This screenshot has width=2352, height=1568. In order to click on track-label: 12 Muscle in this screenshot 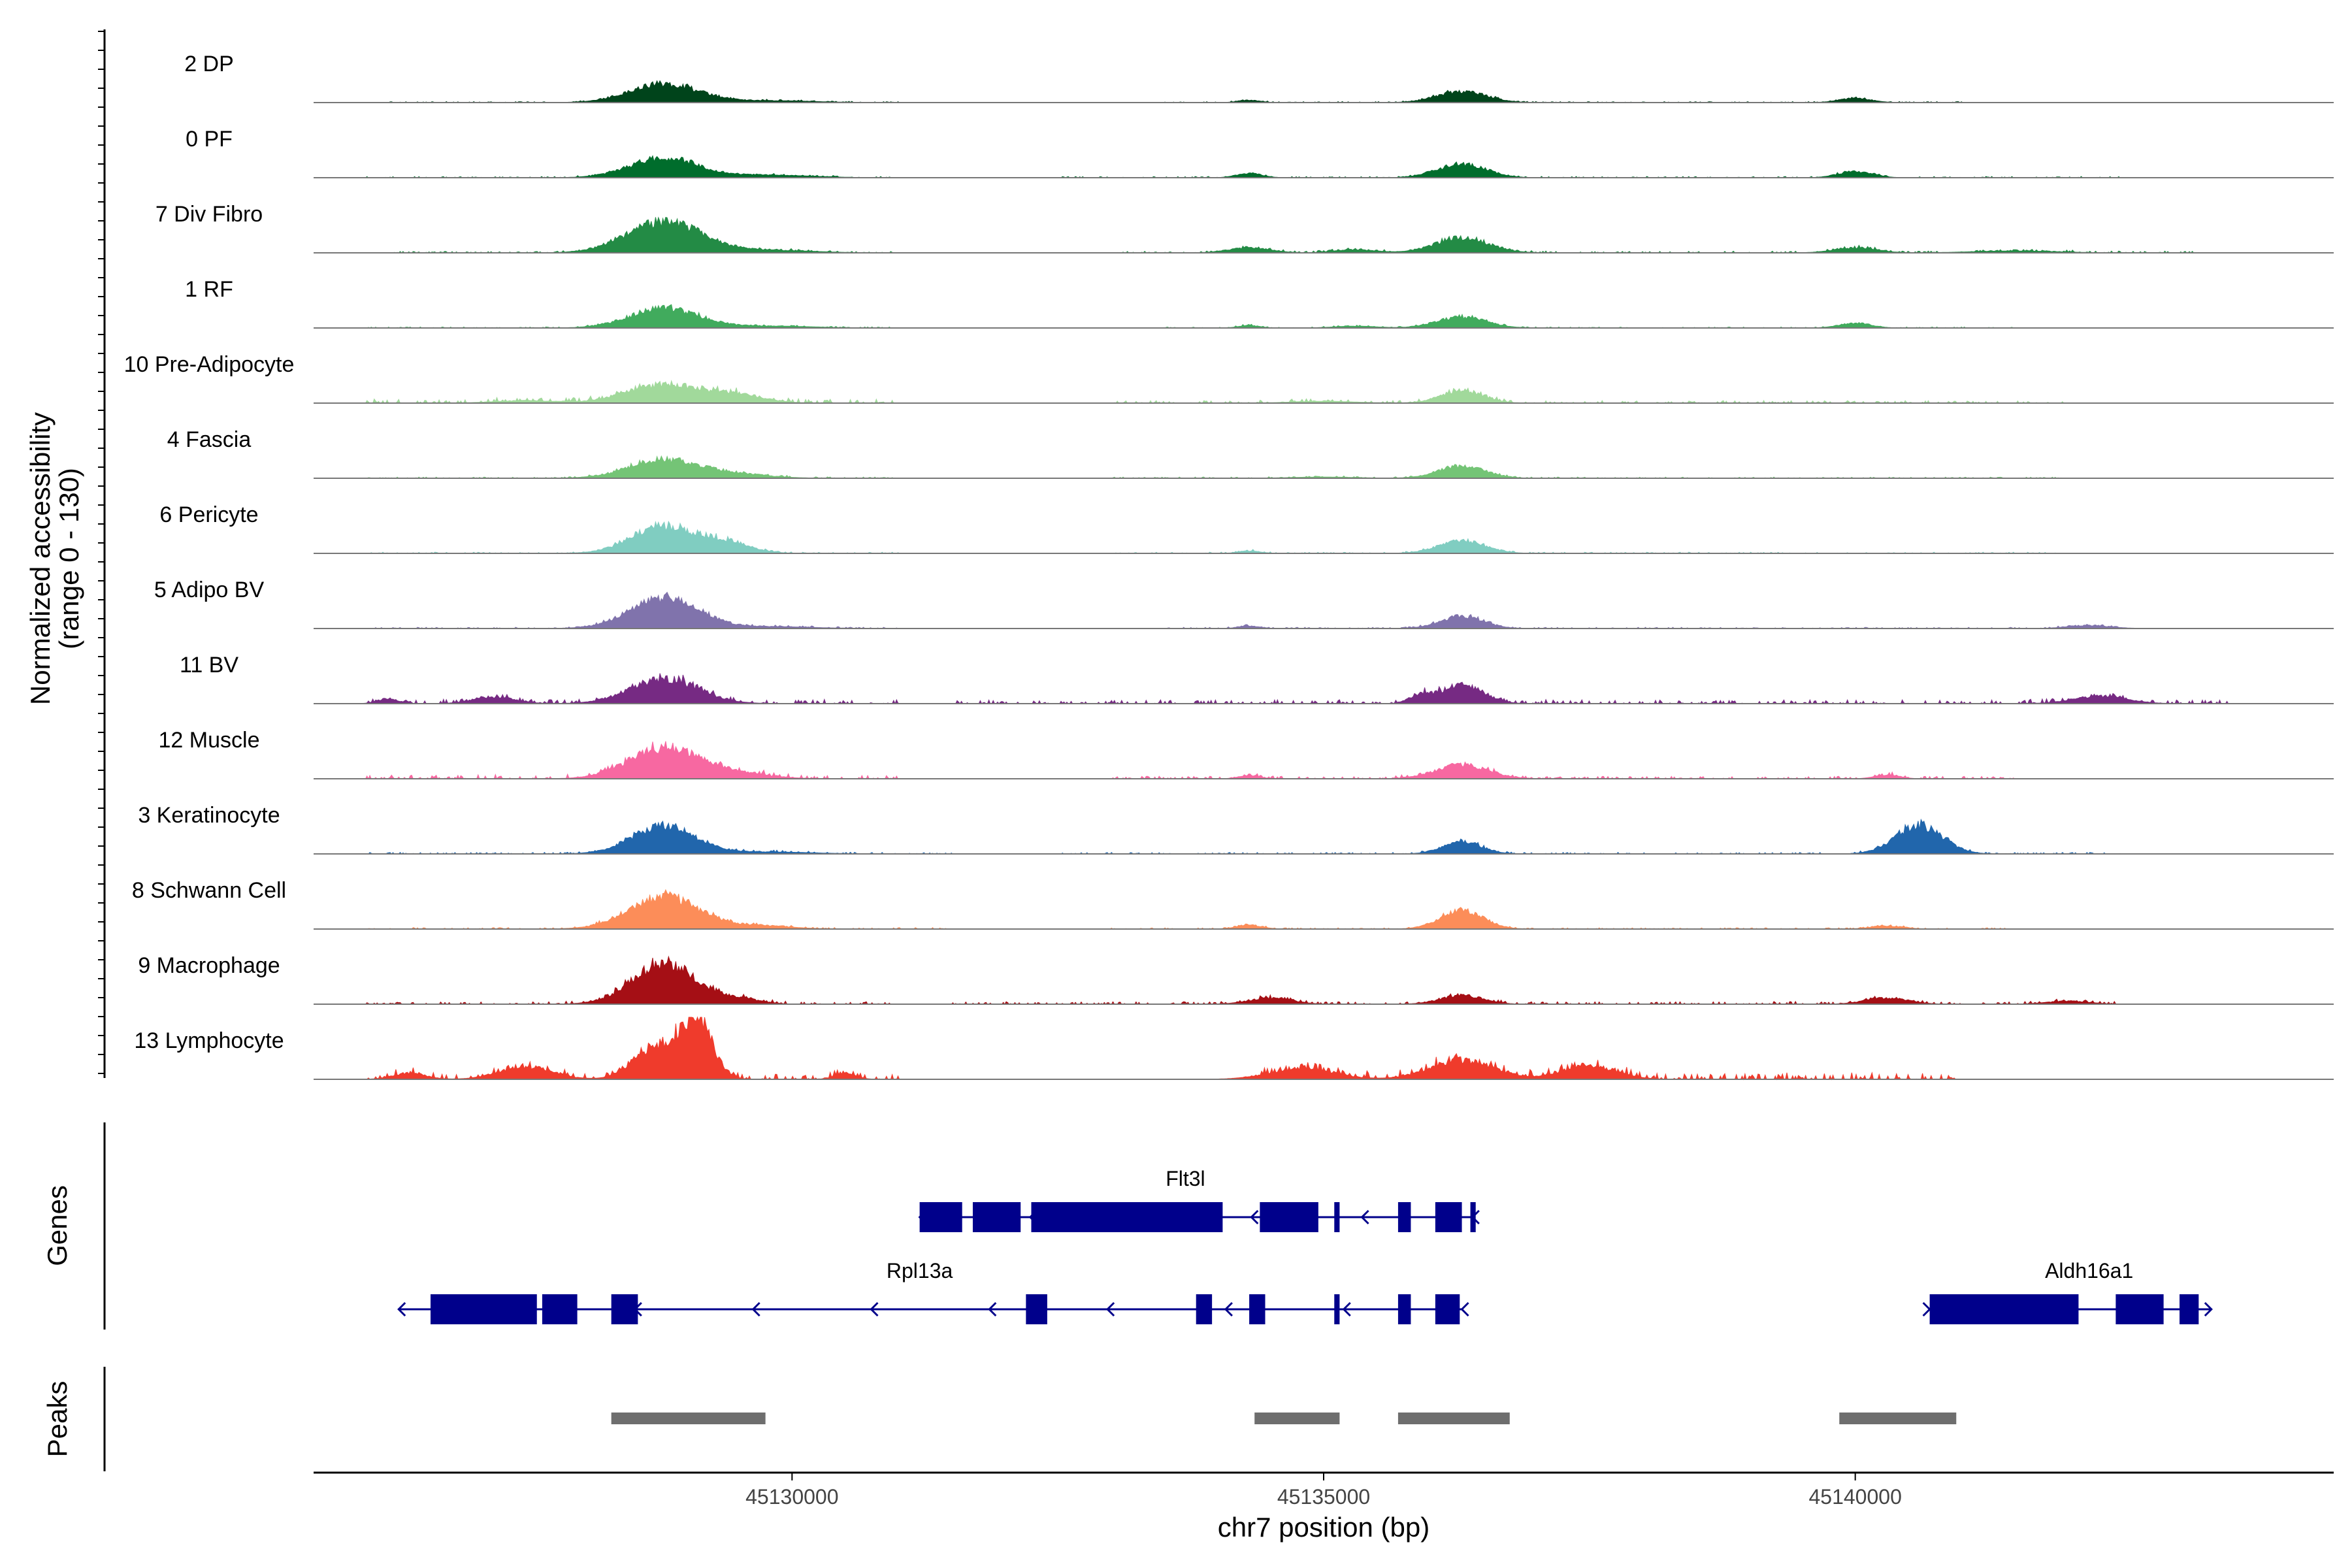, I will do `click(209, 740)`.